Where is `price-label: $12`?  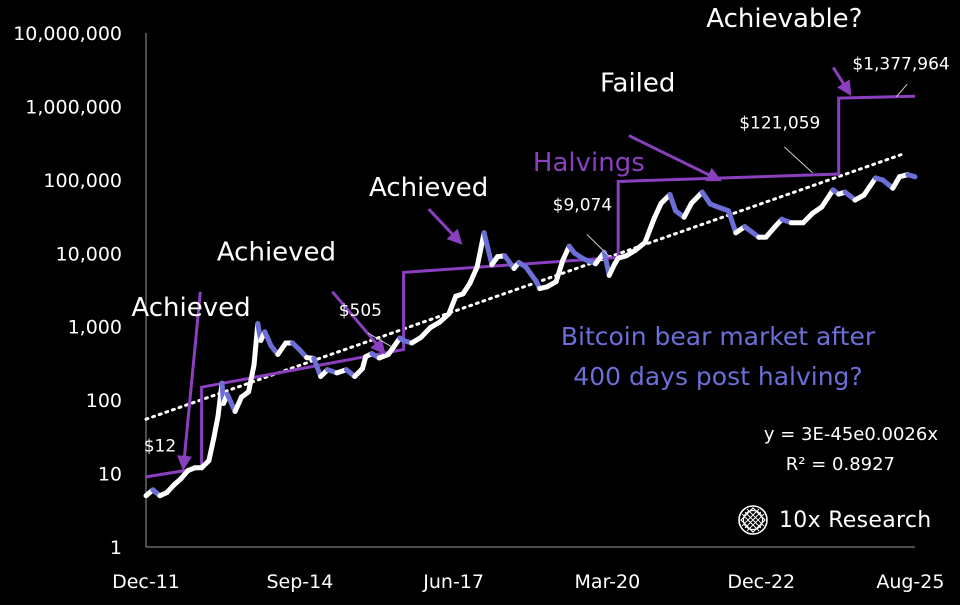
price-label: $12 is located at coordinates (160, 446).